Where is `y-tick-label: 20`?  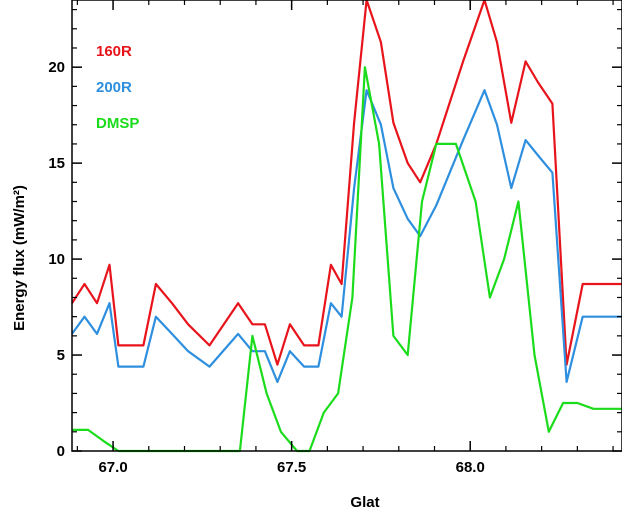 y-tick-label: 20 is located at coordinates (56, 67).